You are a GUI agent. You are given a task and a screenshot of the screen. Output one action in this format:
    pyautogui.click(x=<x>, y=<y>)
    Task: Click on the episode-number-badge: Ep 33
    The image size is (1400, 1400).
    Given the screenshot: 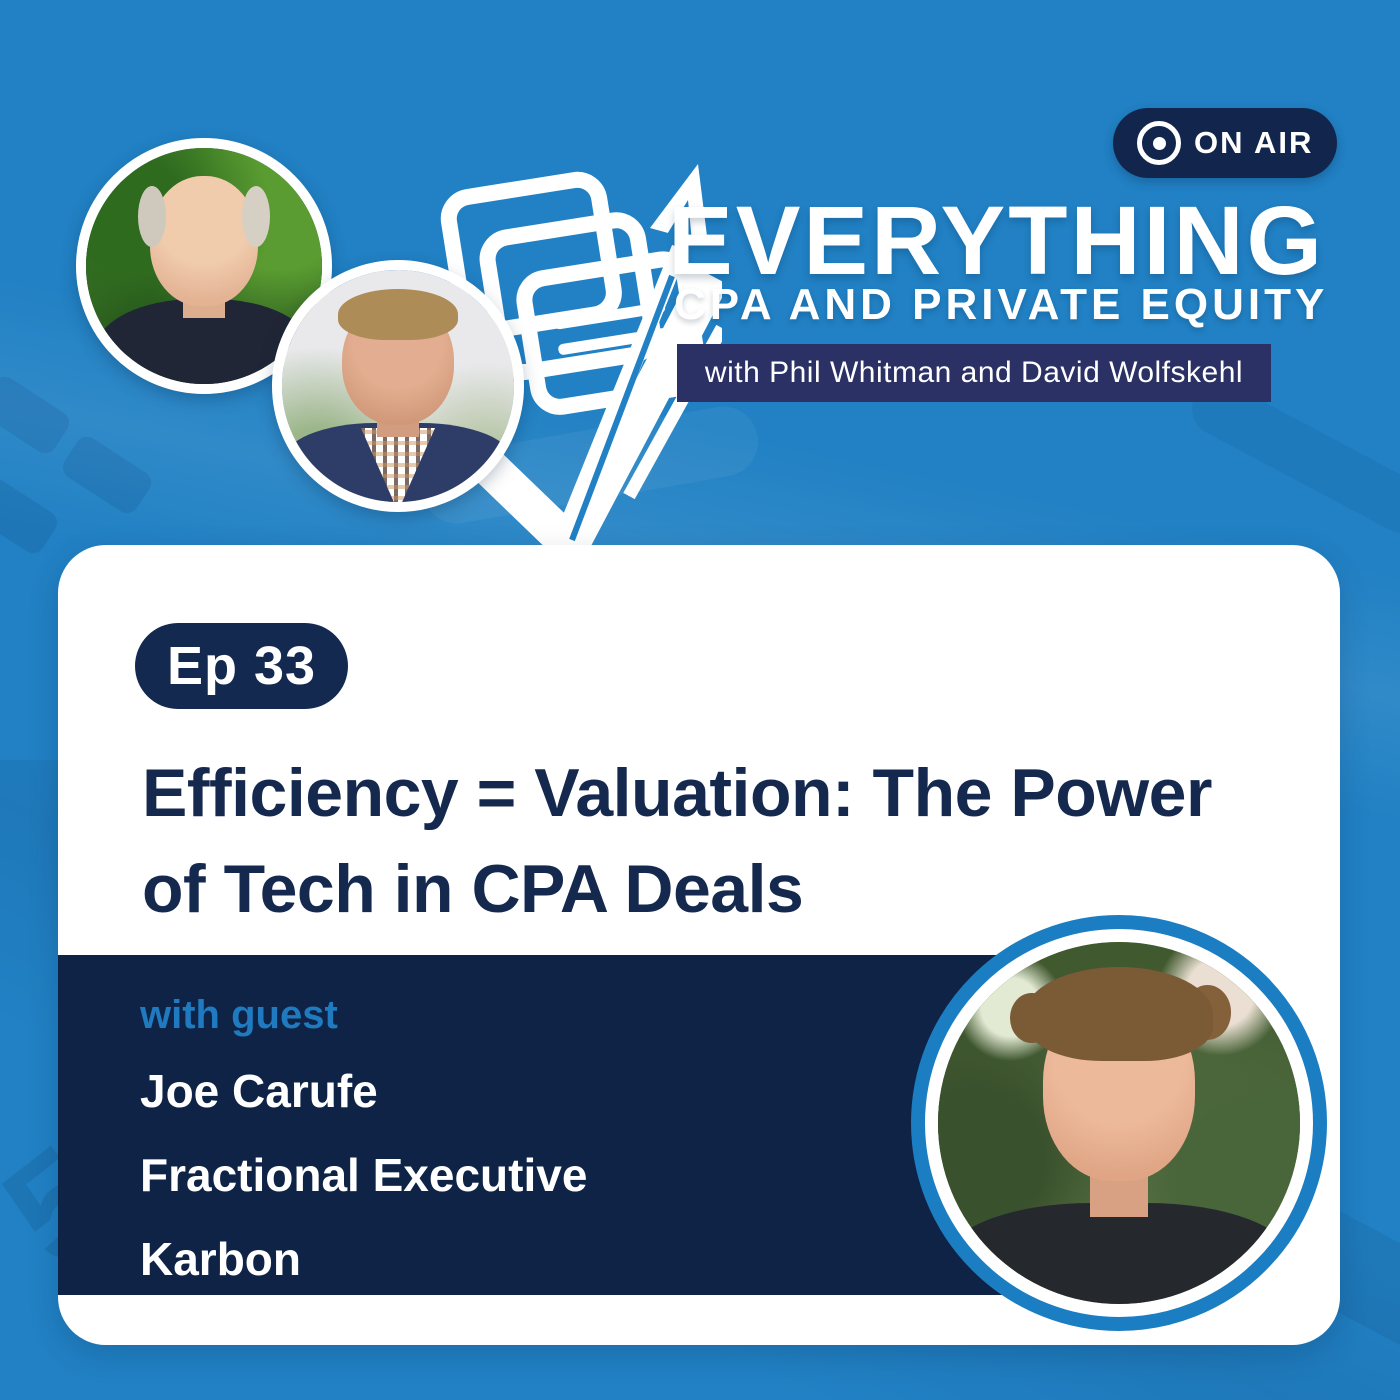 What is the action you would take?
    pyautogui.click(x=241, y=666)
    